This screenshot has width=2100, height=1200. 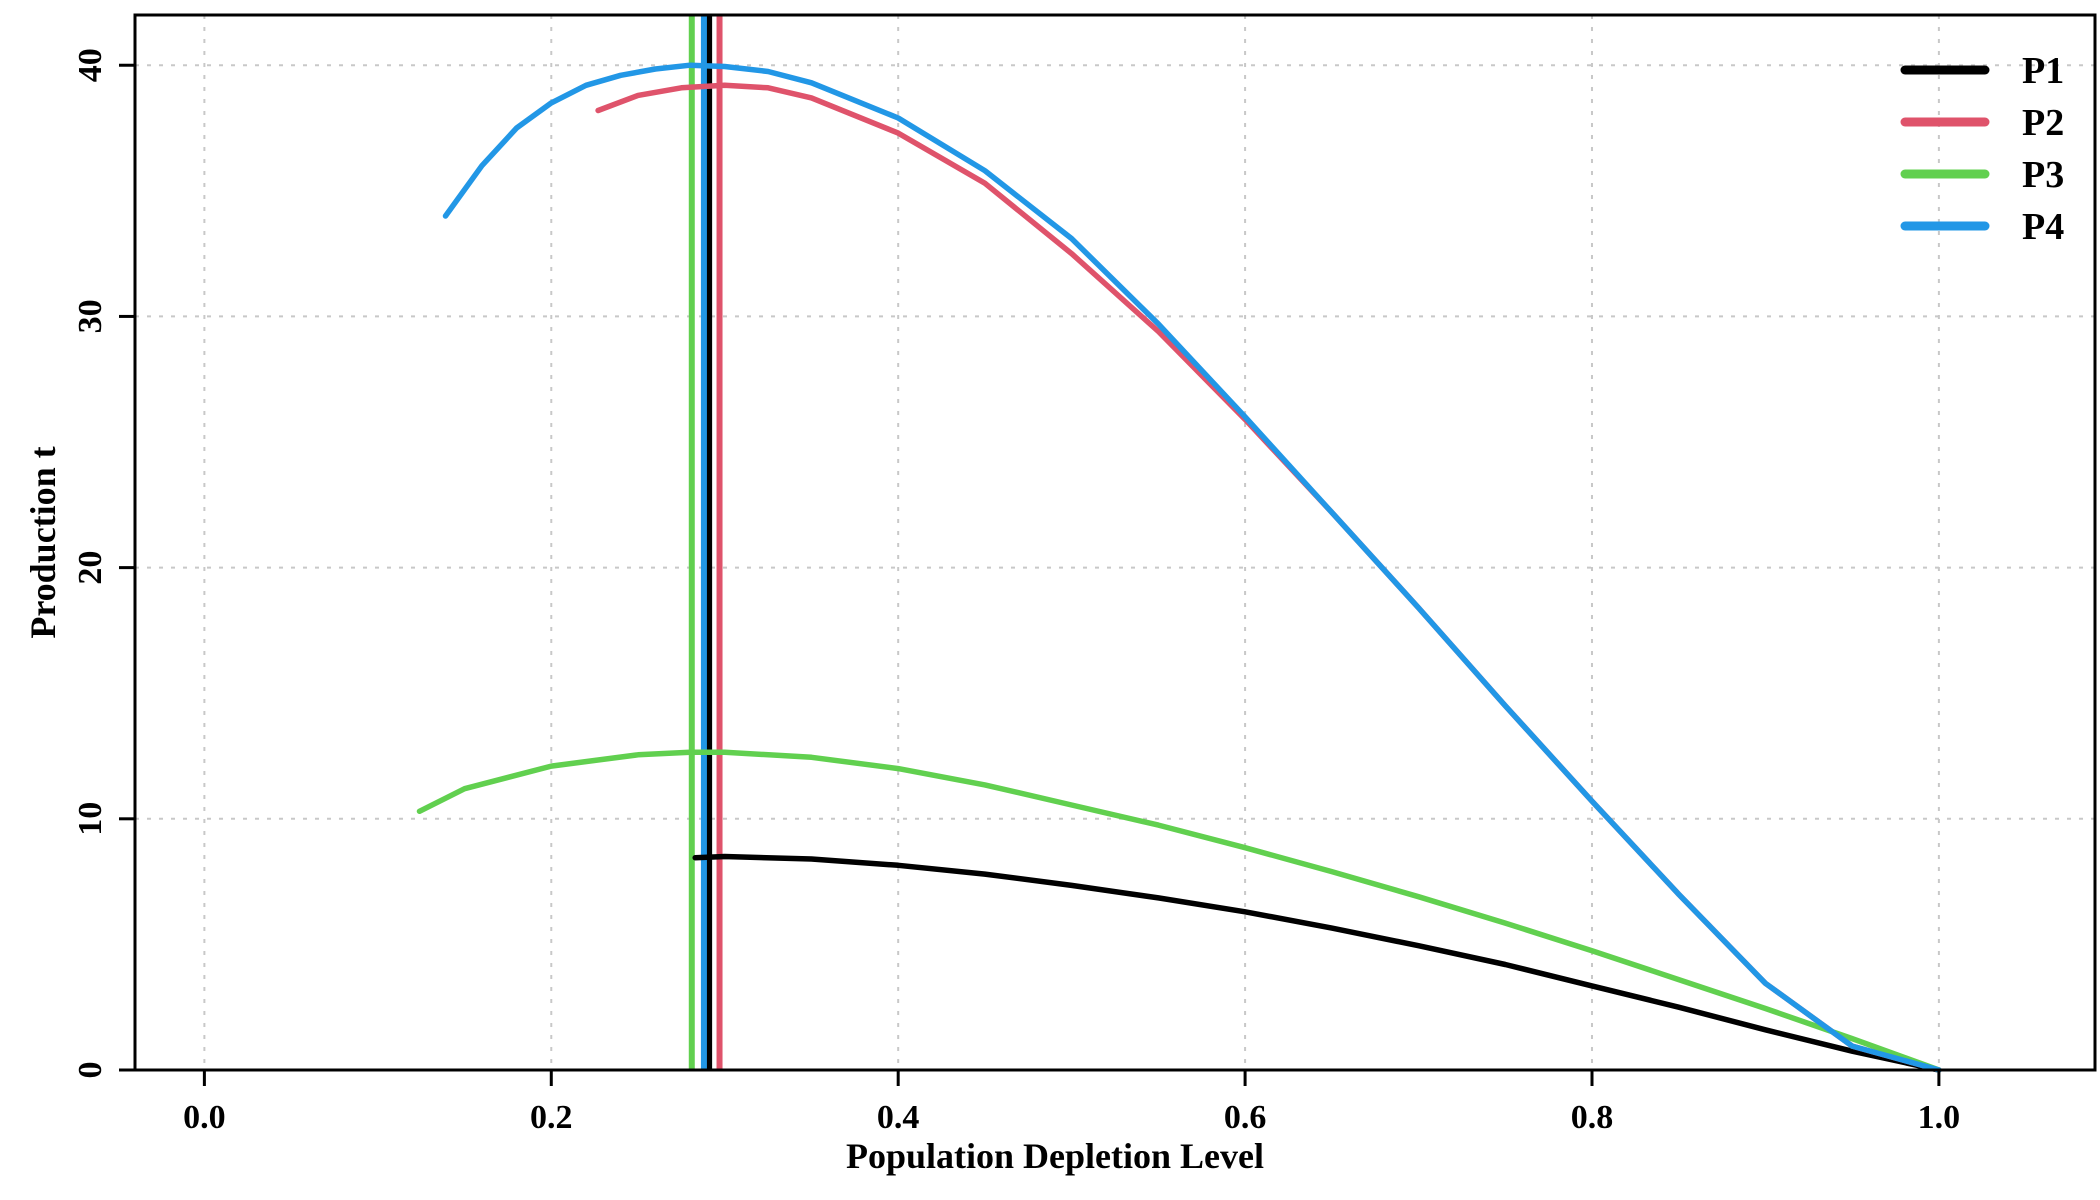 I want to click on reference-lines, so click(x=705, y=542).